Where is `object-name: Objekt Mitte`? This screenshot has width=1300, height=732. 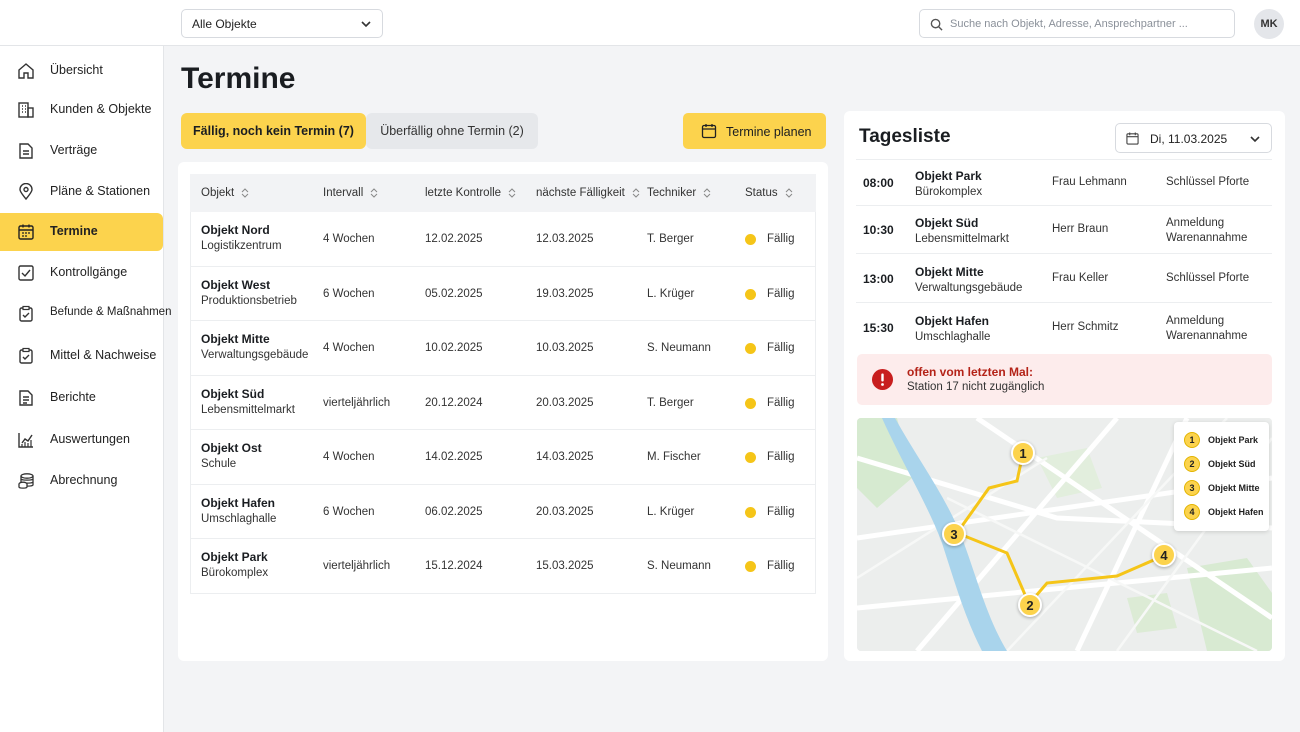 object-name: Objekt Mitte is located at coordinates (949, 271).